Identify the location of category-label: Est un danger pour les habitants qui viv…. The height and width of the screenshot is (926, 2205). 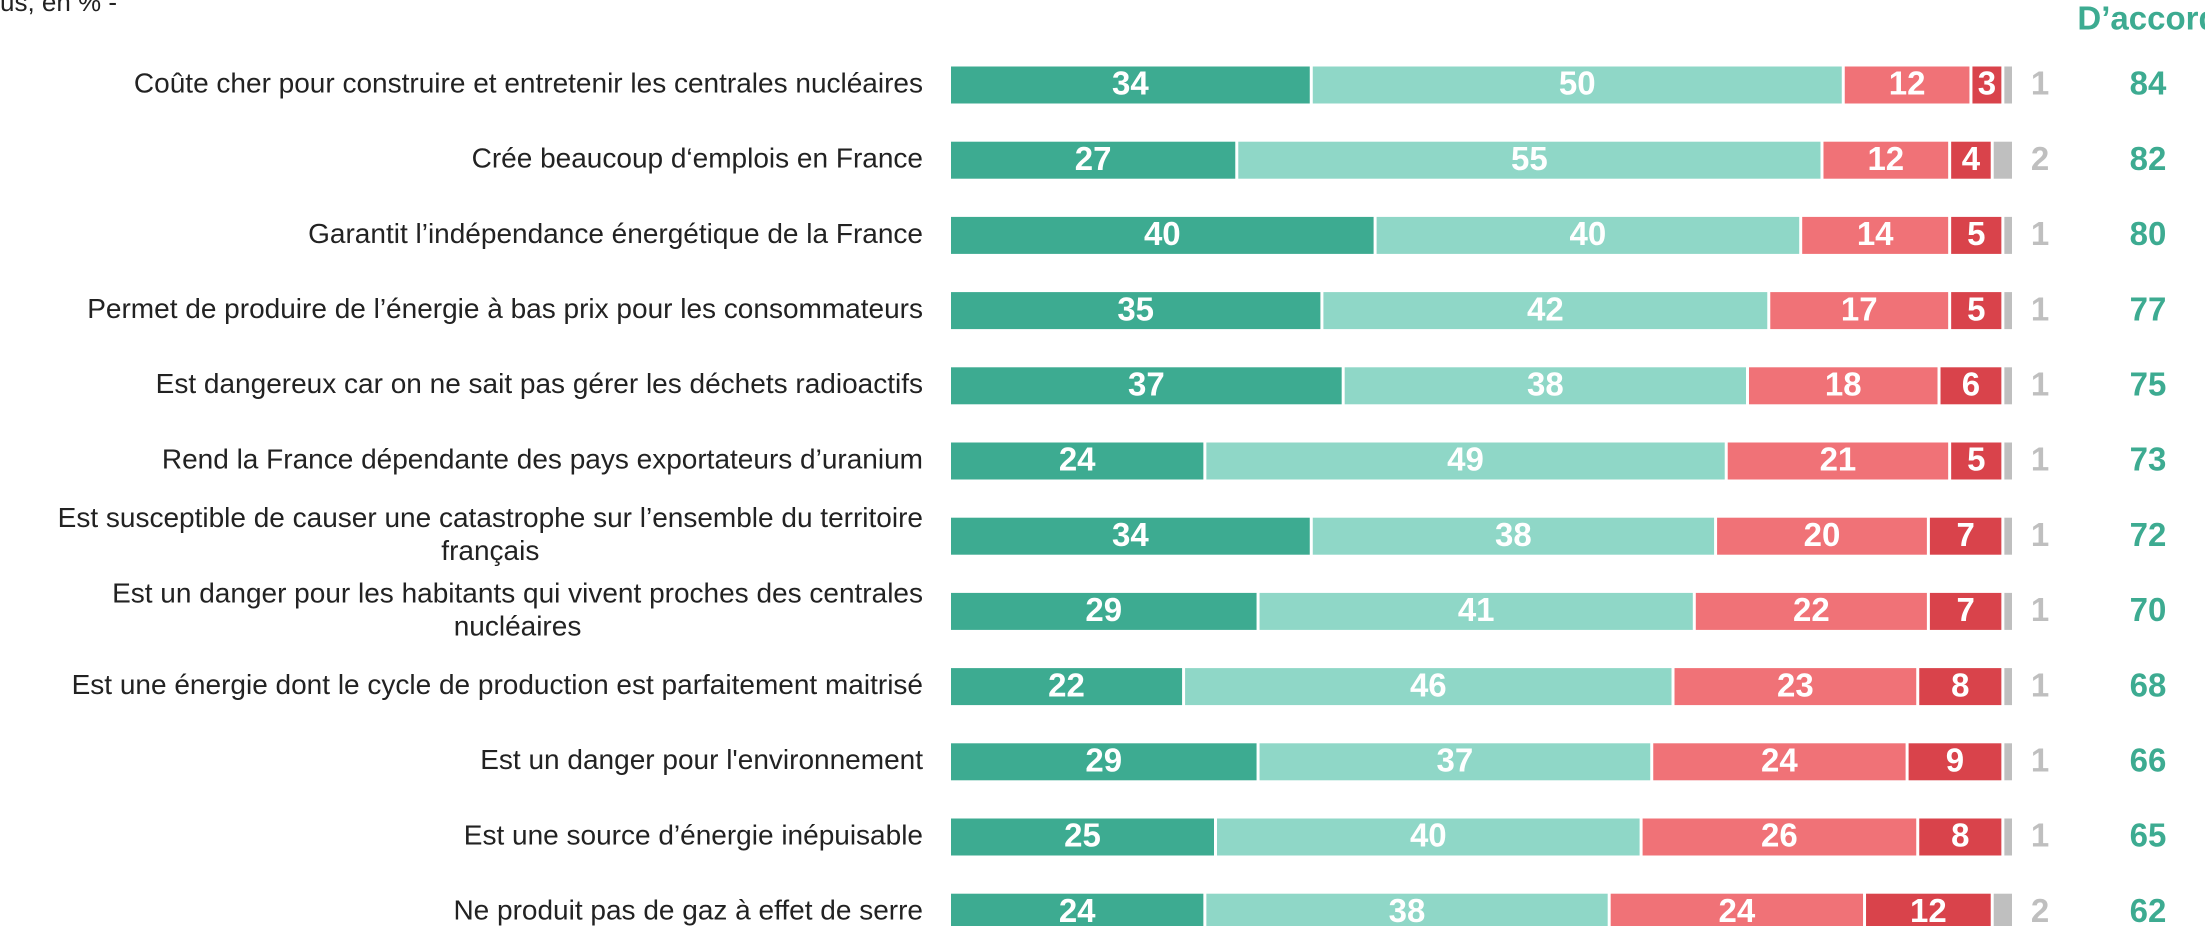
(517, 610).